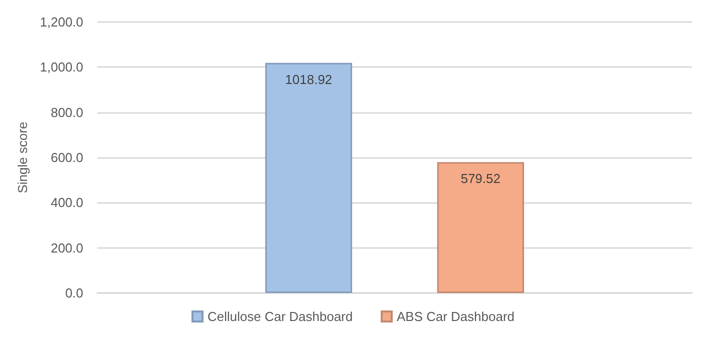 The width and height of the screenshot is (706, 340). Describe the element at coordinates (67, 248) in the screenshot. I see `y-tick-label: 200.0` at that location.